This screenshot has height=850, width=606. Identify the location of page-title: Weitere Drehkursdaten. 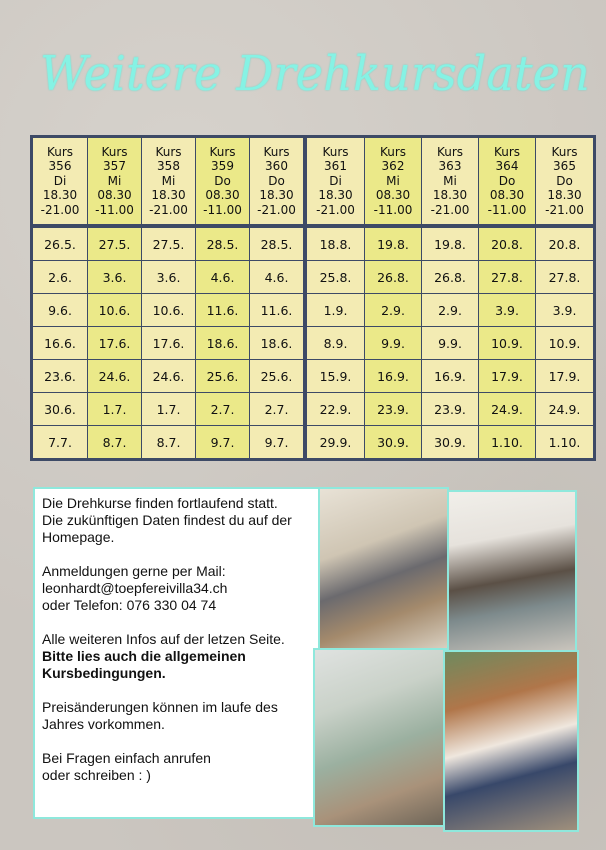
(314, 74).